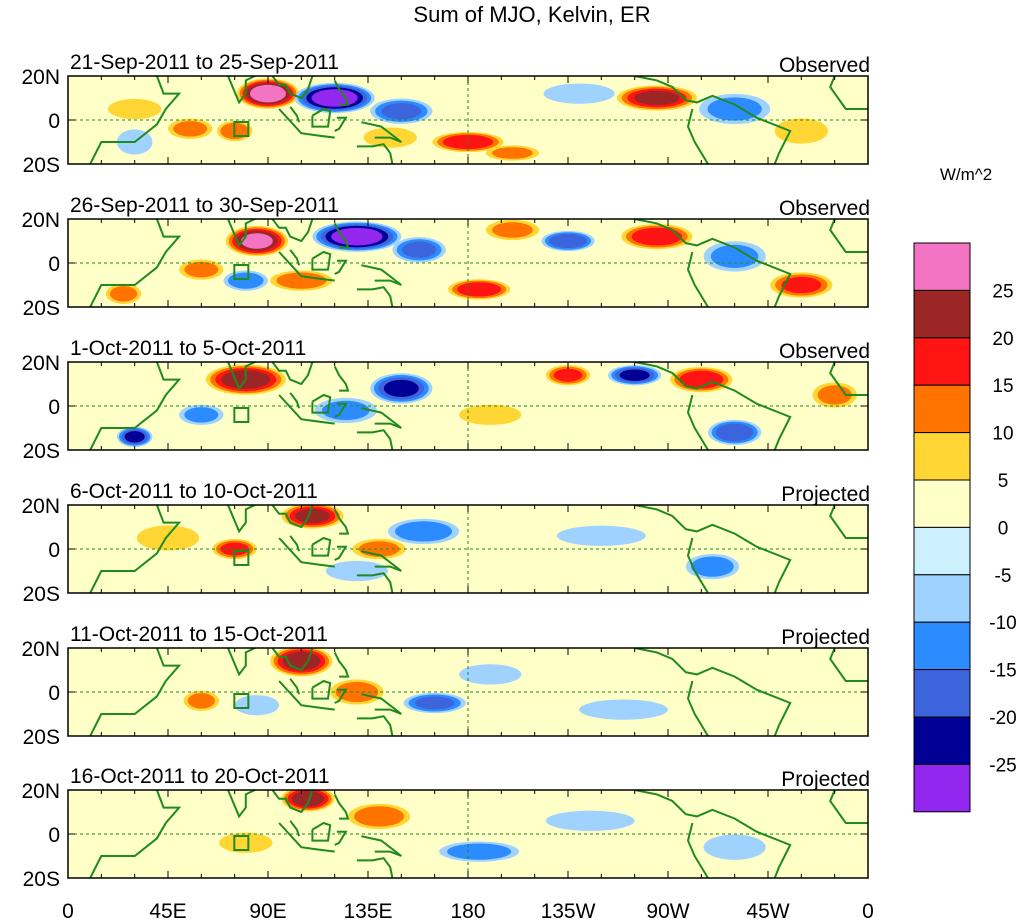 This screenshot has height=923, width=1021. I want to click on colorbar-level-label: 15, so click(1002, 386).